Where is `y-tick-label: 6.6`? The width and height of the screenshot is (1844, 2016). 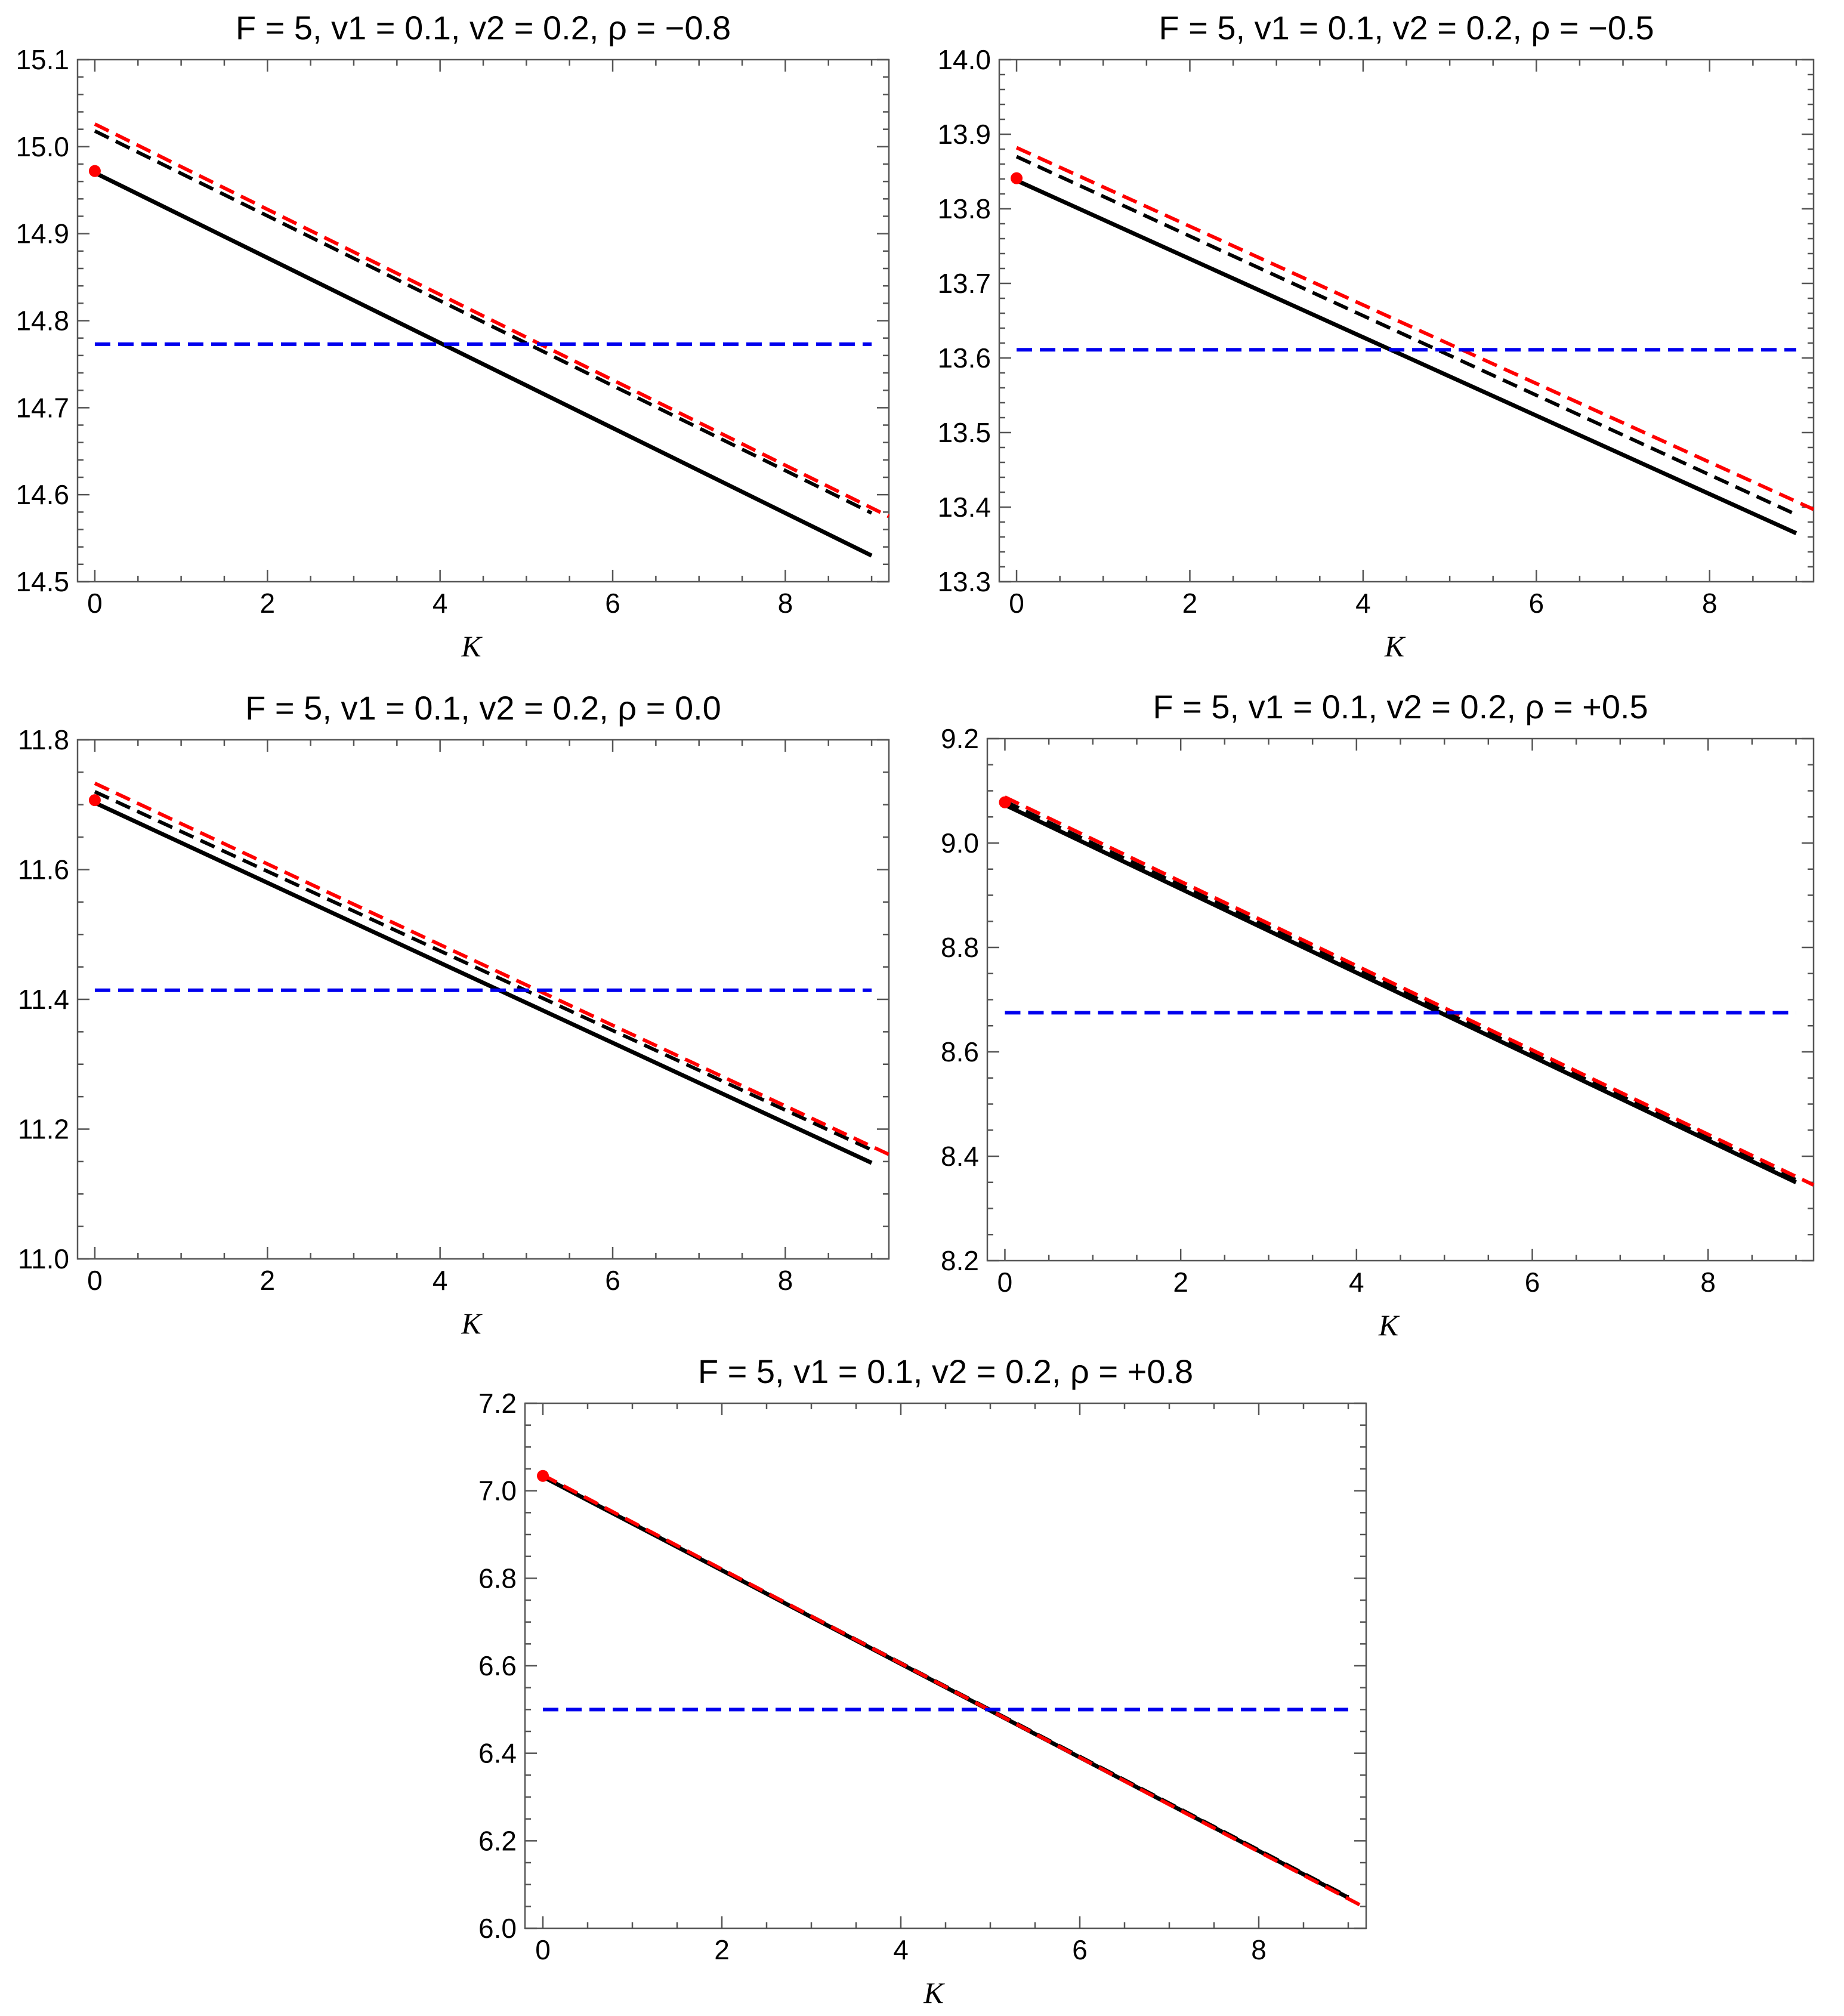 y-tick-label: 6.6 is located at coordinates (498, 1665).